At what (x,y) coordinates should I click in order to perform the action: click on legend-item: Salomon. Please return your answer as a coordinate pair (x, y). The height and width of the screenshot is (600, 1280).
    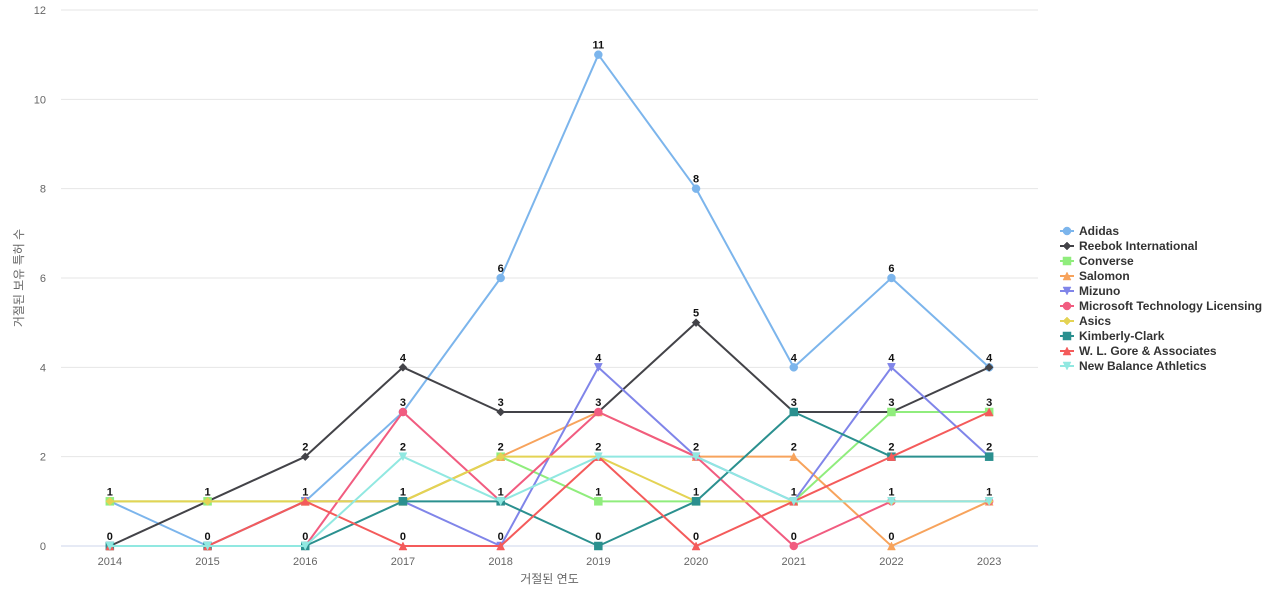
    Looking at the image, I should click on (1095, 276).